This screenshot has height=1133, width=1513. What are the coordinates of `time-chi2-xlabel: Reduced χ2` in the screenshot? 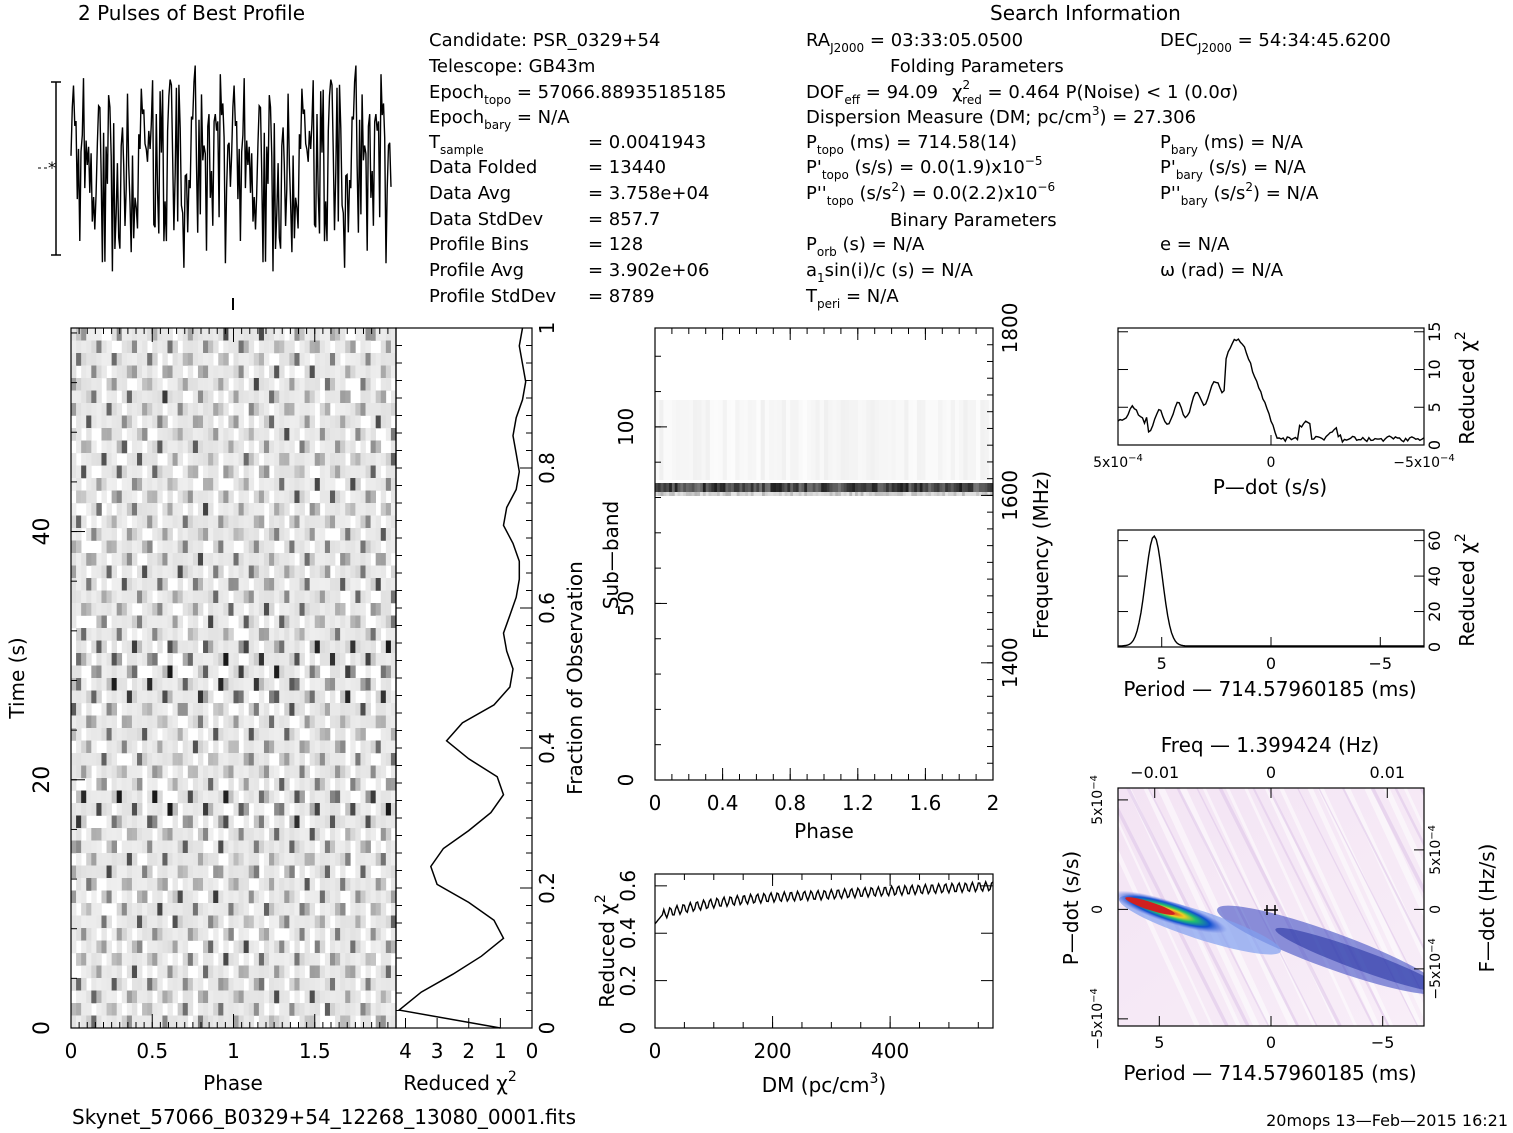 It's located at (460, 1082).